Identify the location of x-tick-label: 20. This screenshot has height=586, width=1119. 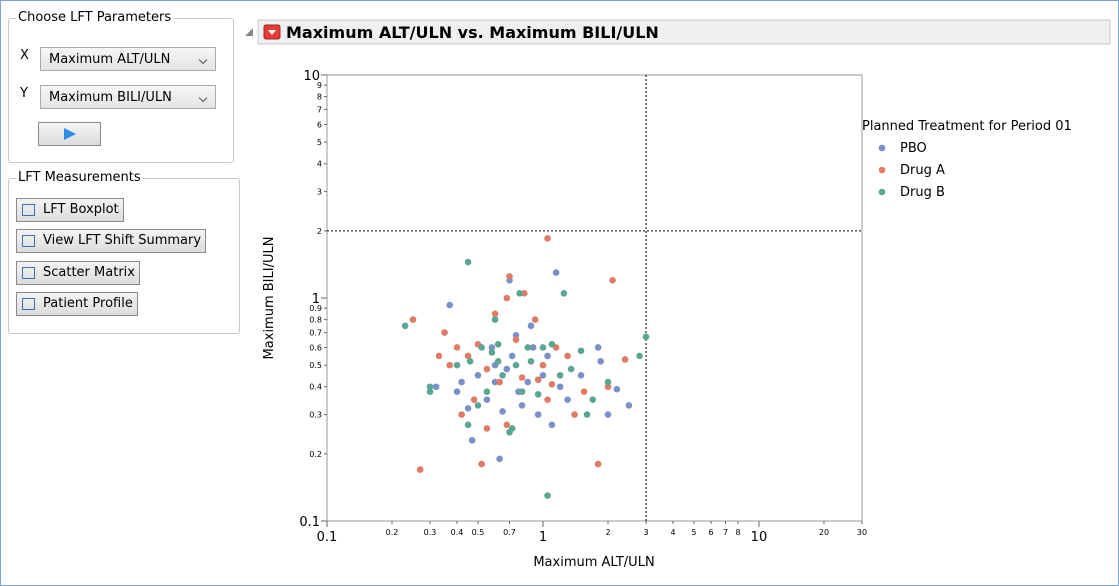
(824, 532).